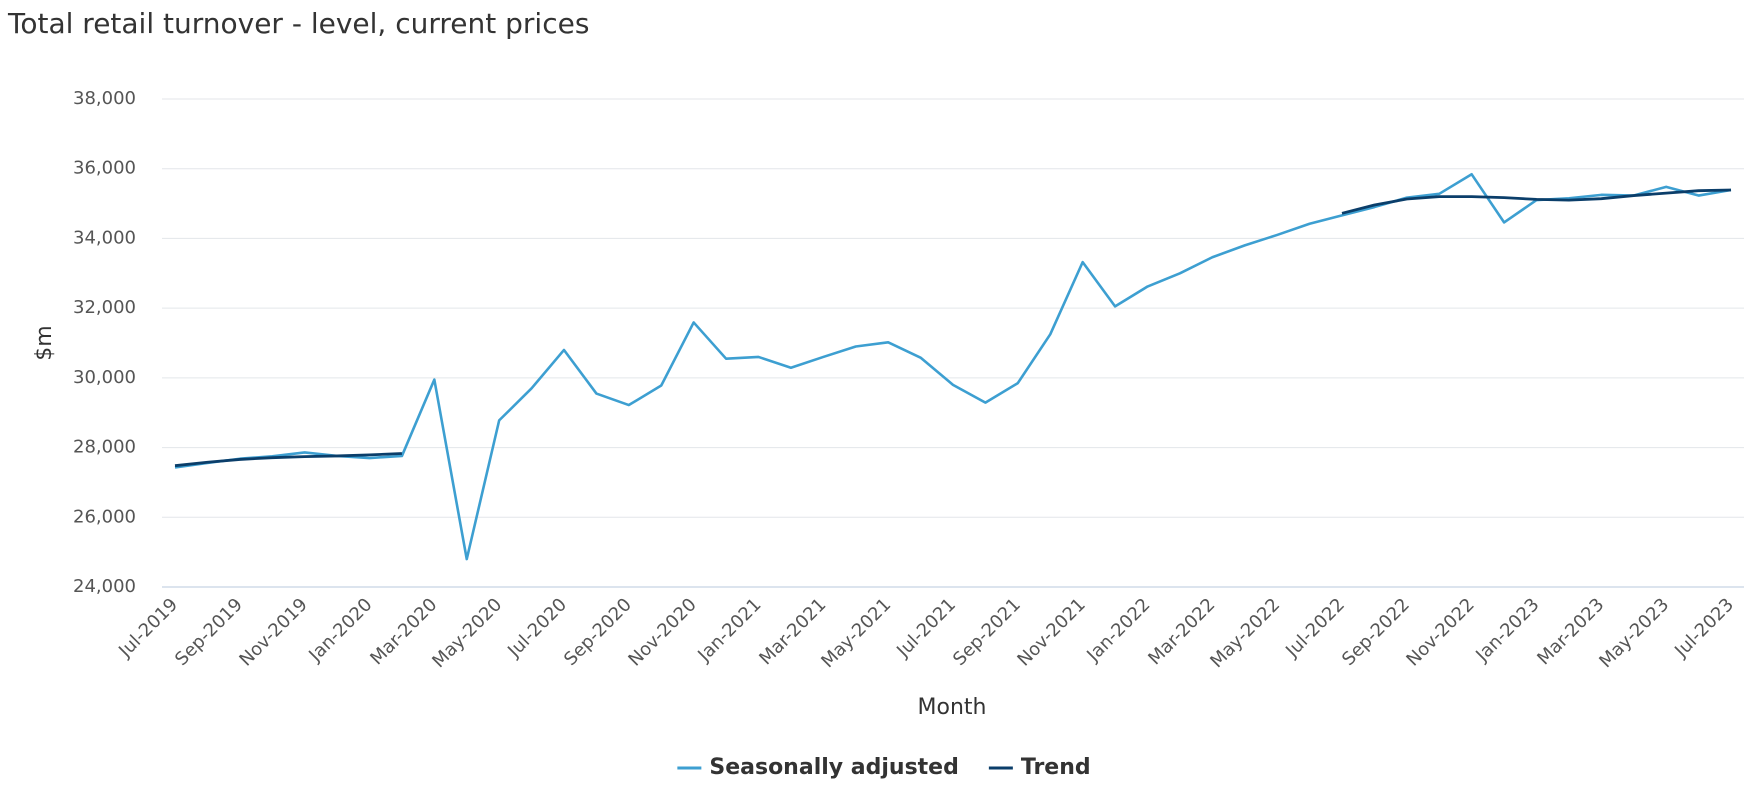 Image resolution: width=1748 pixels, height=789 pixels. What do you see at coordinates (1634, 633) in the screenshot?
I see `x-tick-label: May-2023` at bounding box center [1634, 633].